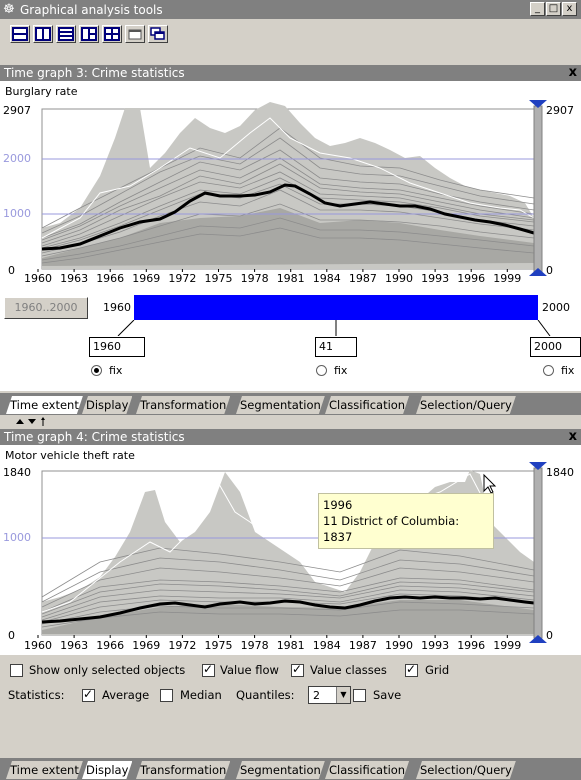  I want to click on graph2-max-handle-icon, so click(538, 466).